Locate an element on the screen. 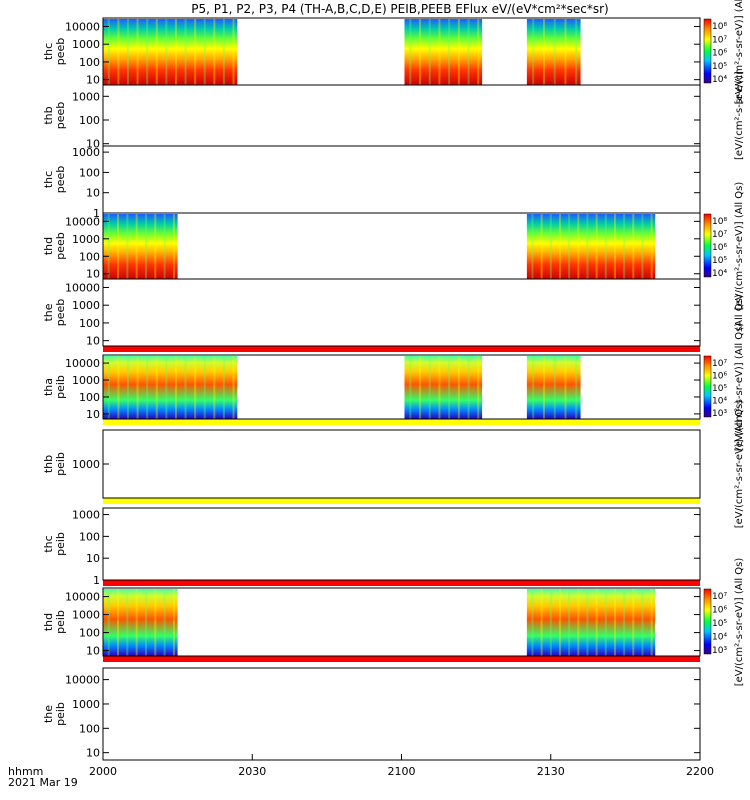 This screenshot has height=800, width=750. panel-thb-peeb-1: 1000 100 10 thb peeb [eV/(cm²-s-sr-eV)] is located at coordinates (393, 115).